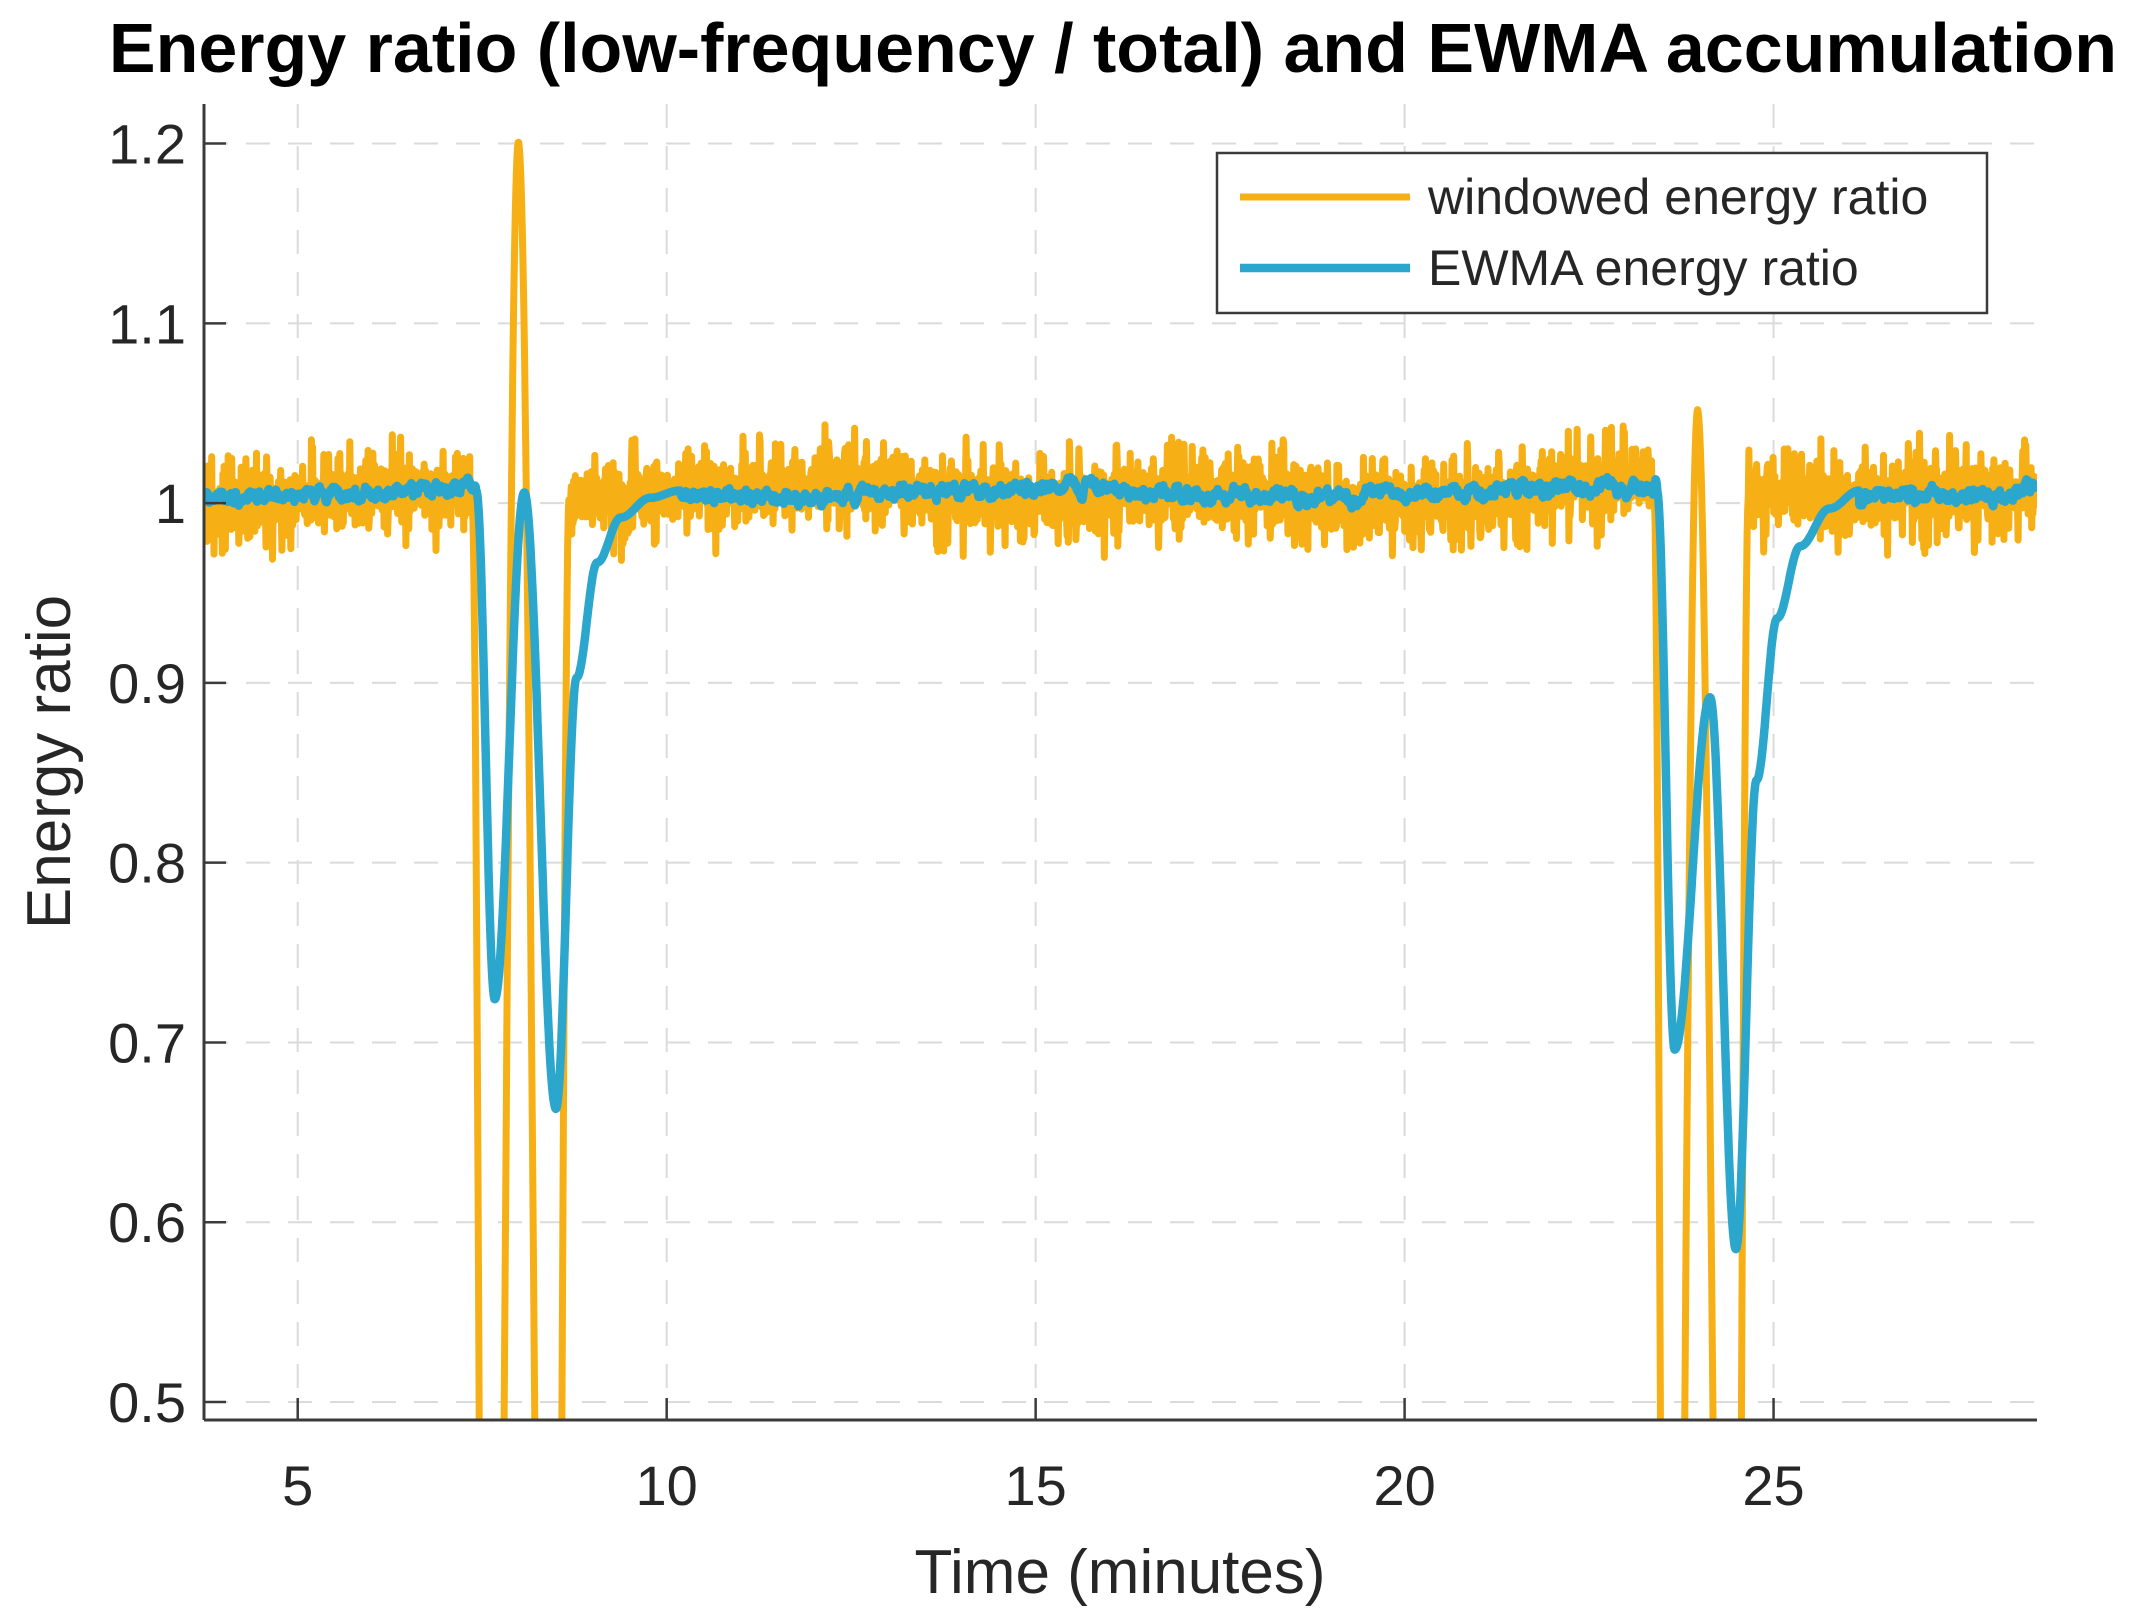 This screenshot has width=2132, height=1616. What do you see at coordinates (297, 1485) in the screenshot?
I see `x-tick-label: 5` at bounding box center [297, 1485].